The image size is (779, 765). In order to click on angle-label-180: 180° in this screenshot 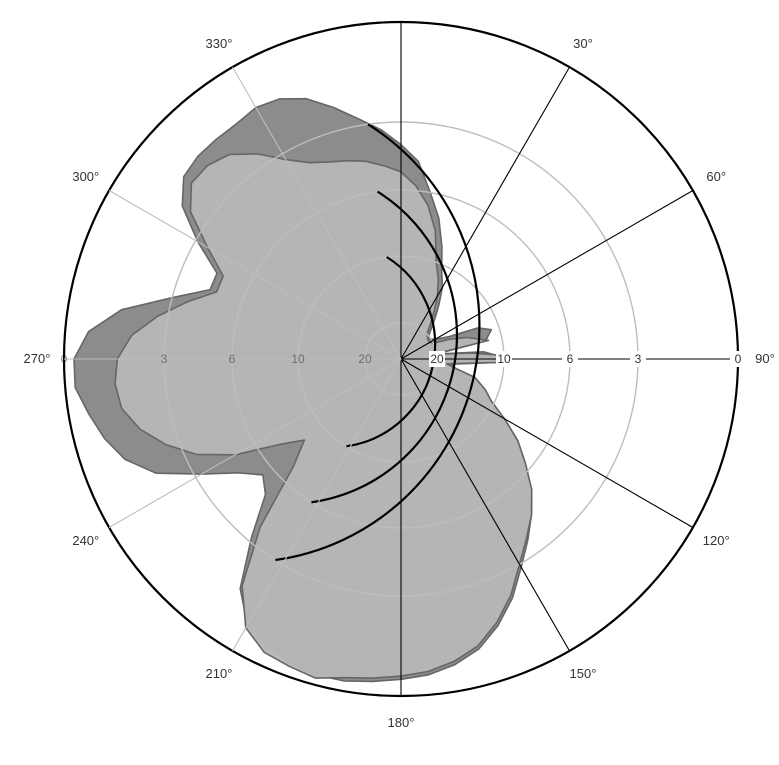, I will do `click(401, 722)`.